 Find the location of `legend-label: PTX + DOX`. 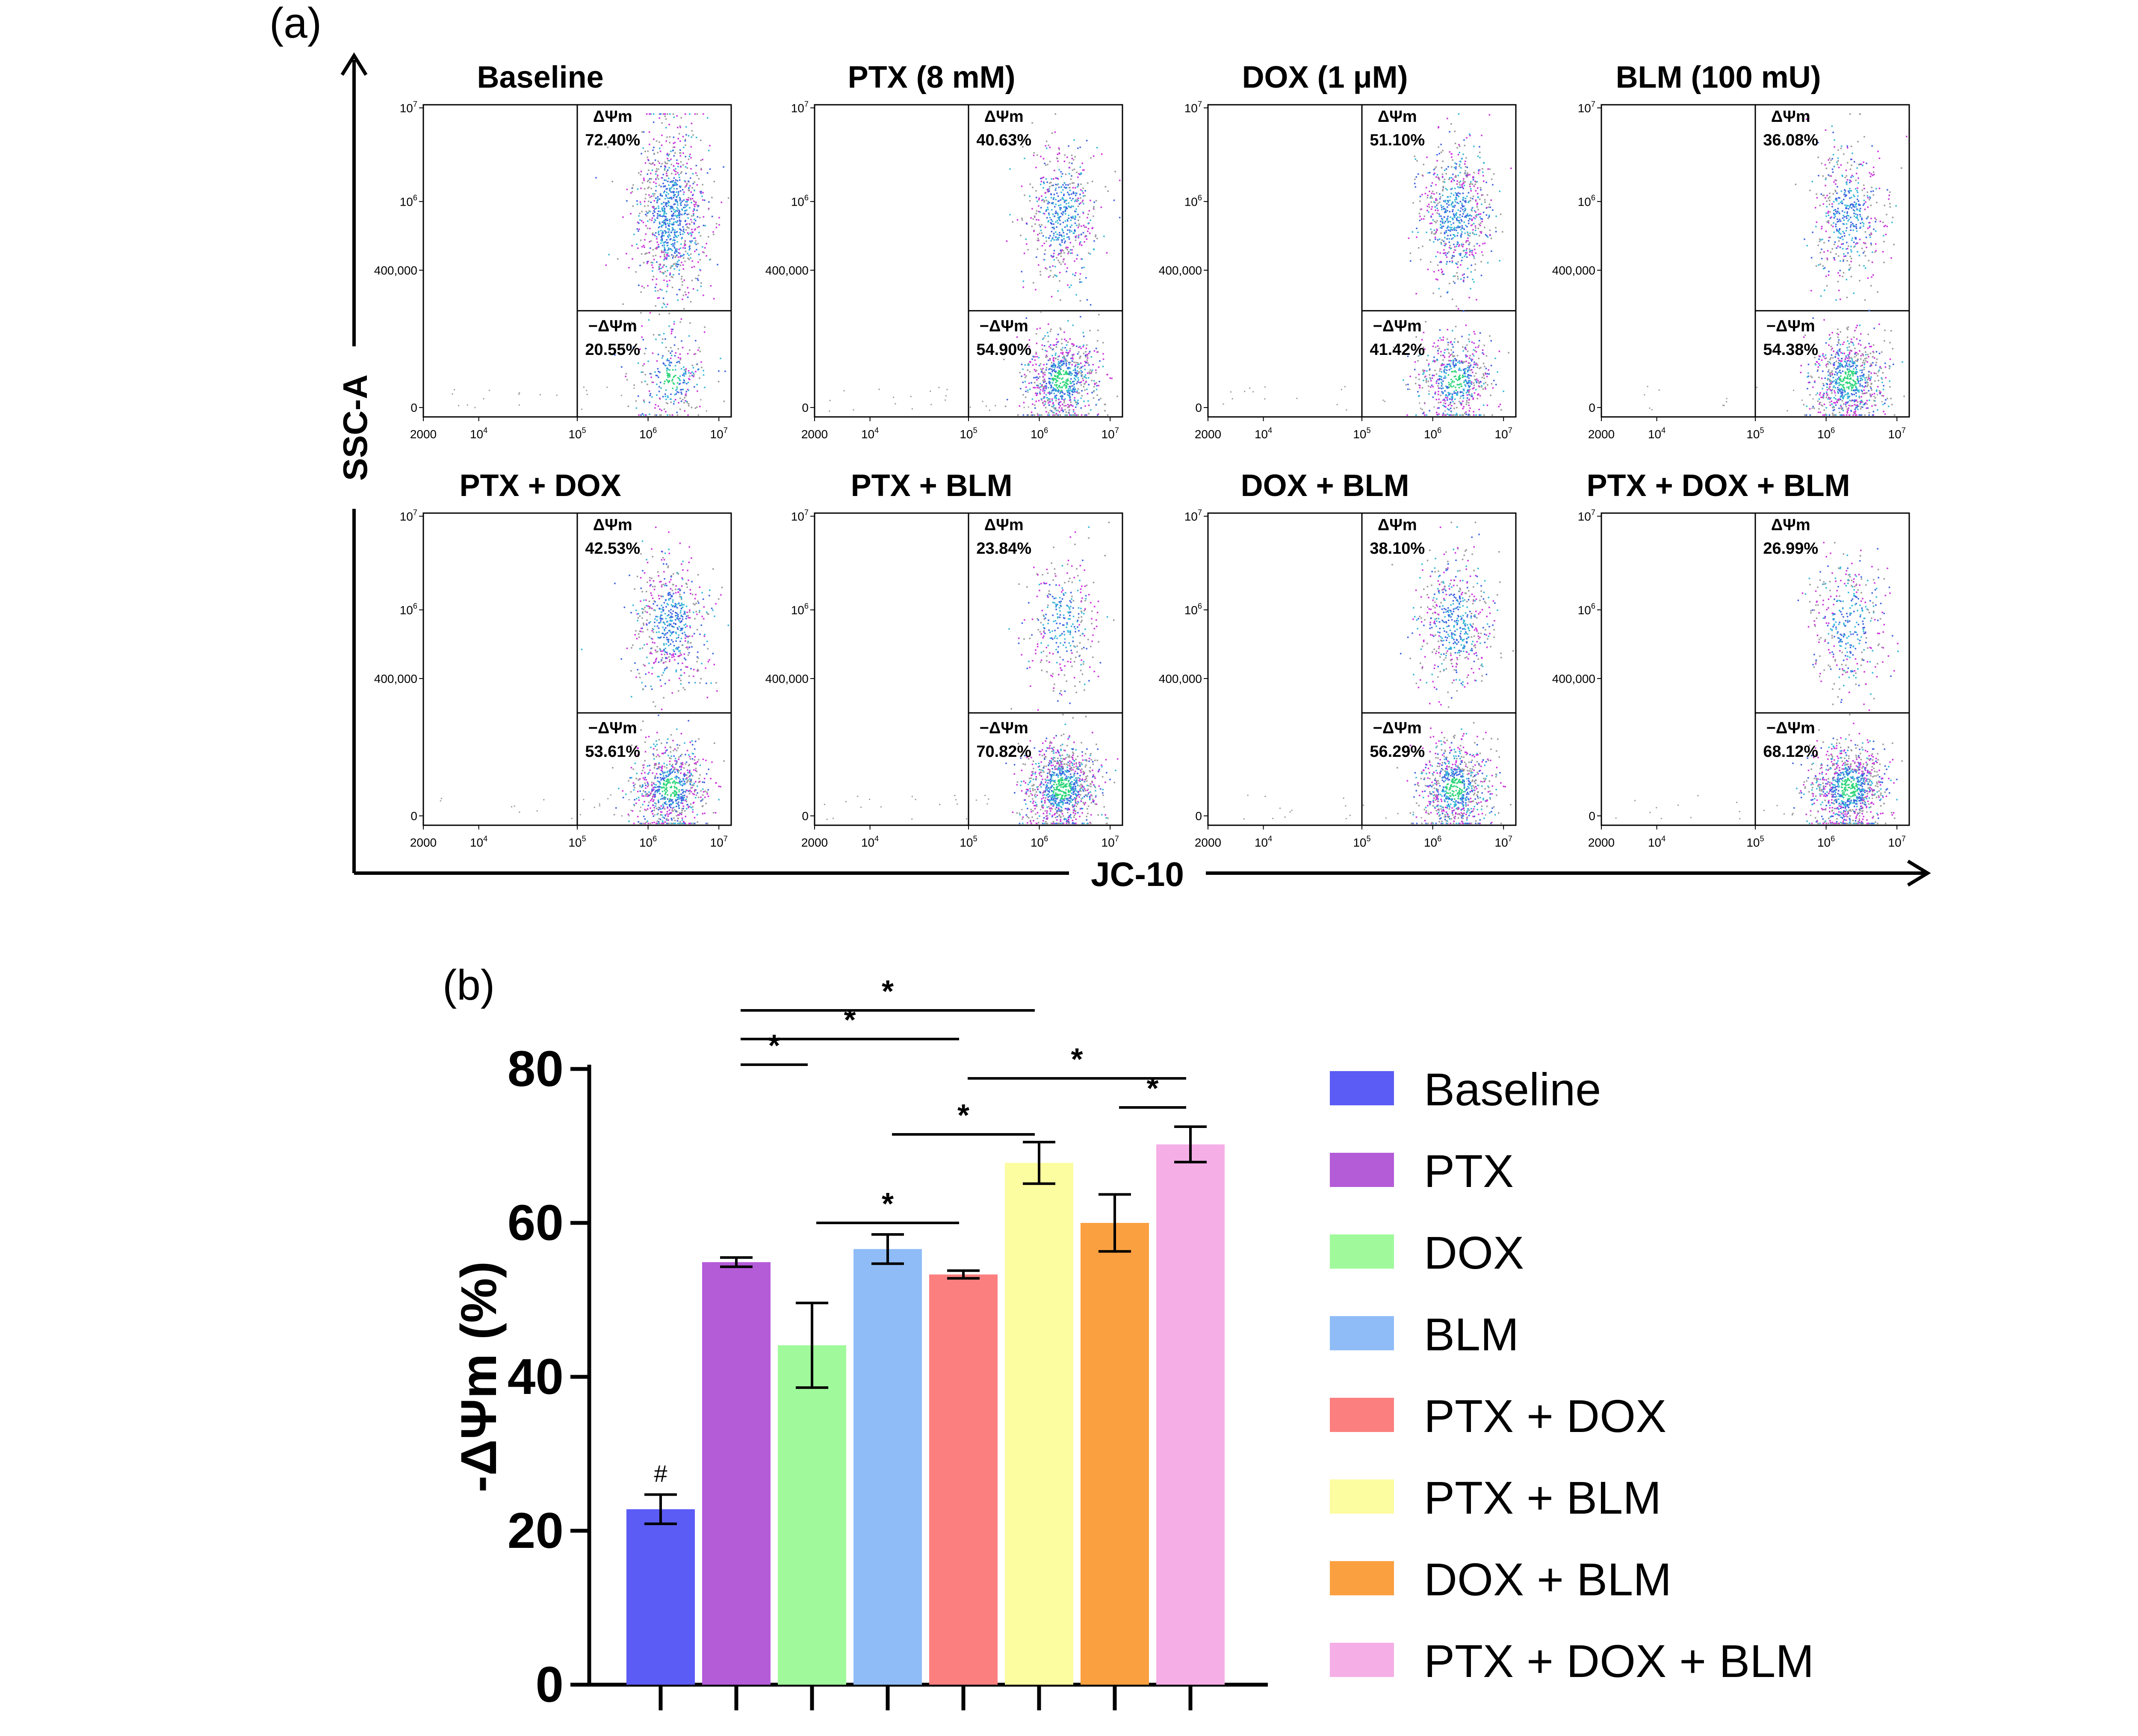

legend-label: PTX + DOX is located at coordinates (1545, 1416).